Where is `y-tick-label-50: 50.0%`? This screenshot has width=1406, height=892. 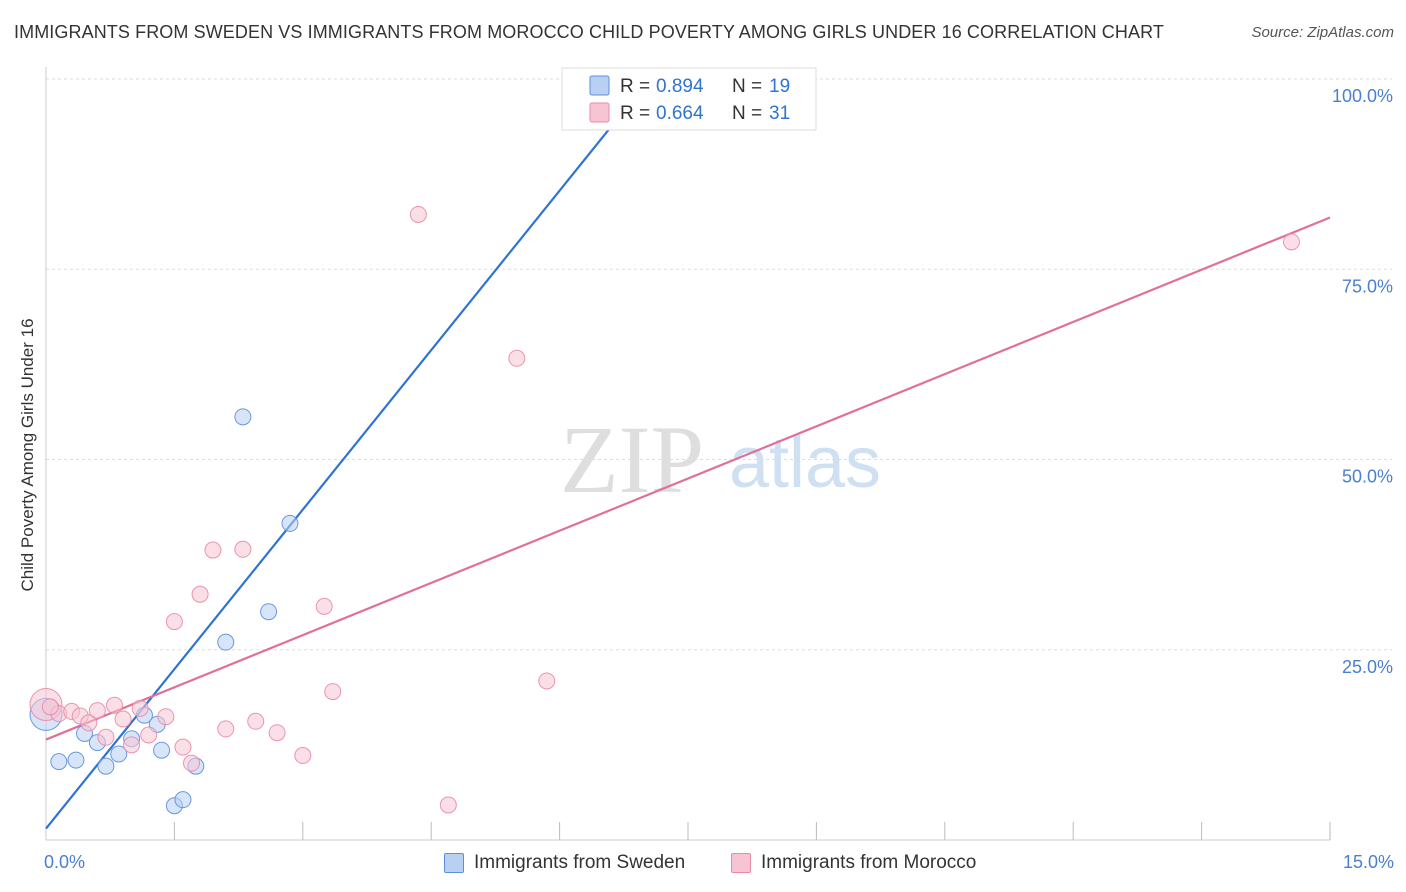
y-tick-label-50: 50.0% is located at coordinates (1367, 477).